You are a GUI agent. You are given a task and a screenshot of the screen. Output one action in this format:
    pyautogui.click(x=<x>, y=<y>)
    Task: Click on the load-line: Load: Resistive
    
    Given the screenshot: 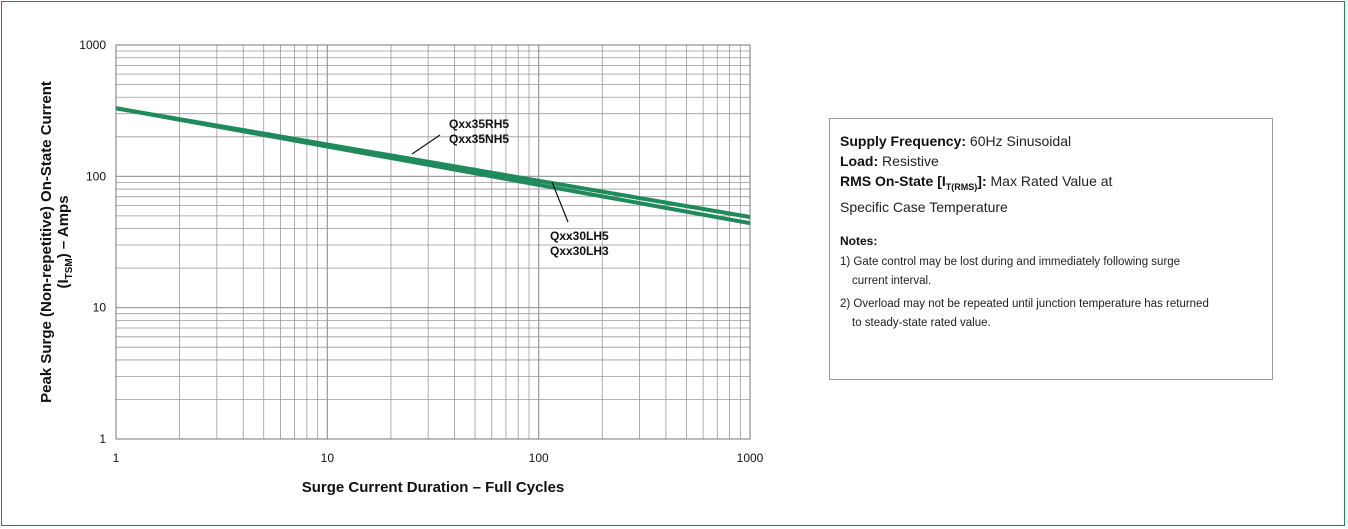 What is the action you would take?
    pyautogui.click(x=889, y=161)
    